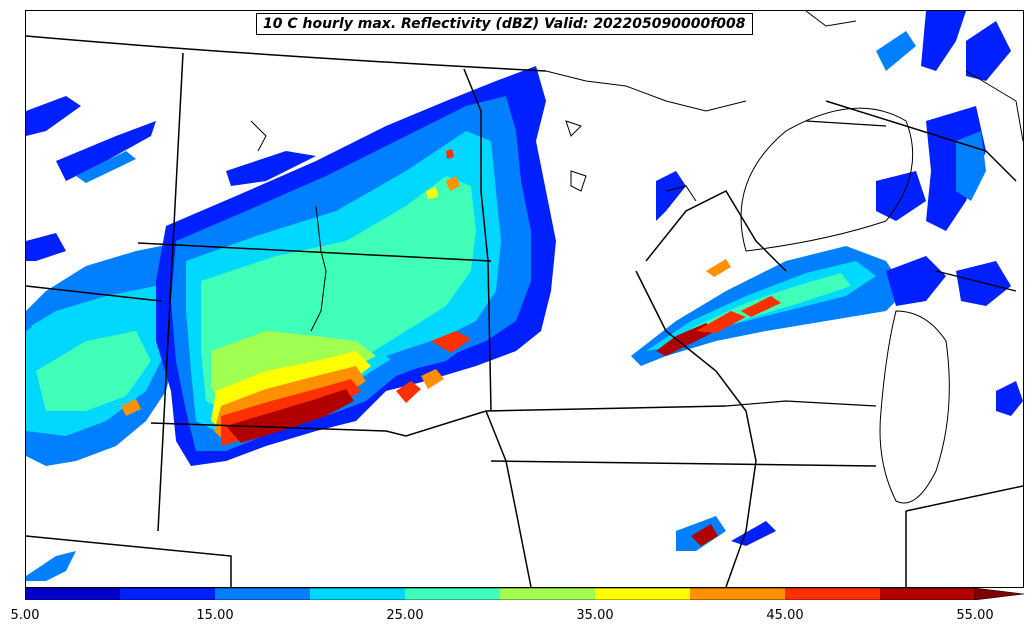 The image size is (1033, 633). I want to click on colorbar-tick-label: 45.00, so click(785, 615).